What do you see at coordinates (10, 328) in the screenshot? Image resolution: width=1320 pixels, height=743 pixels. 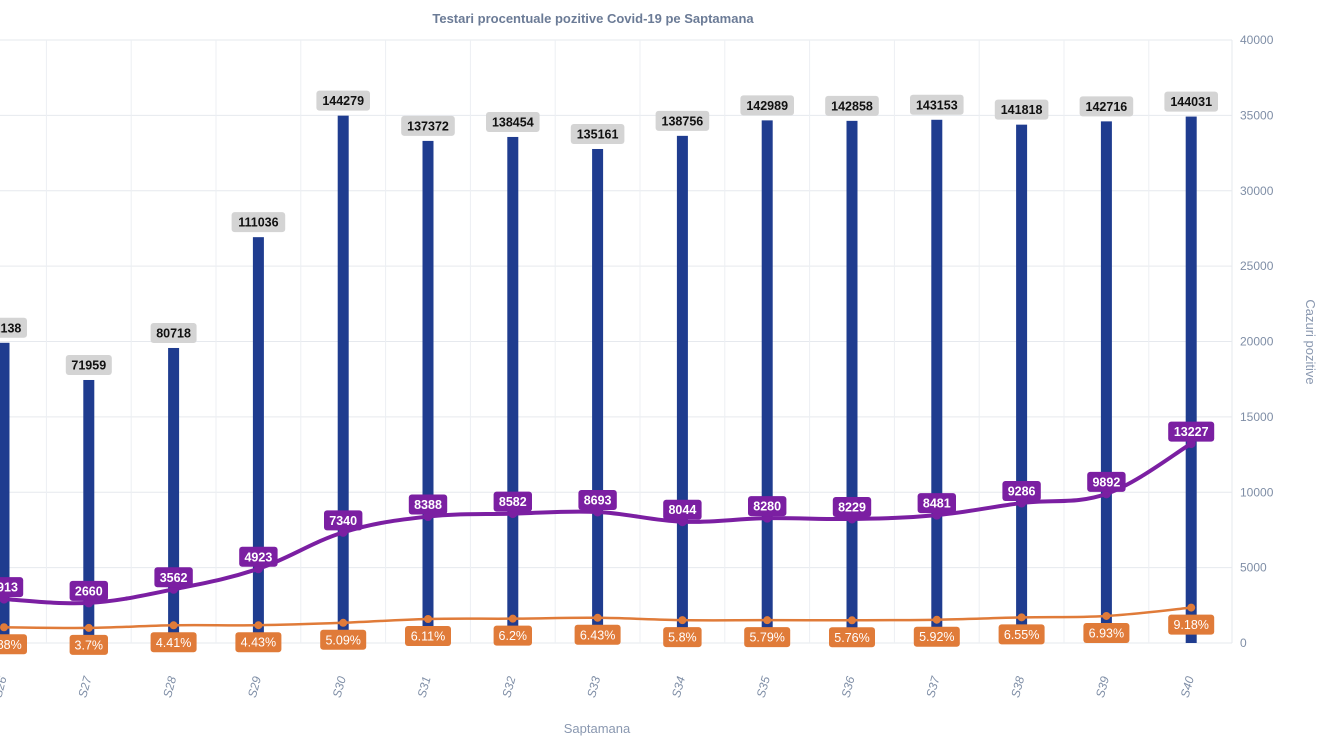 I see `svg-text: 82138` at bounding box center [10, 328].